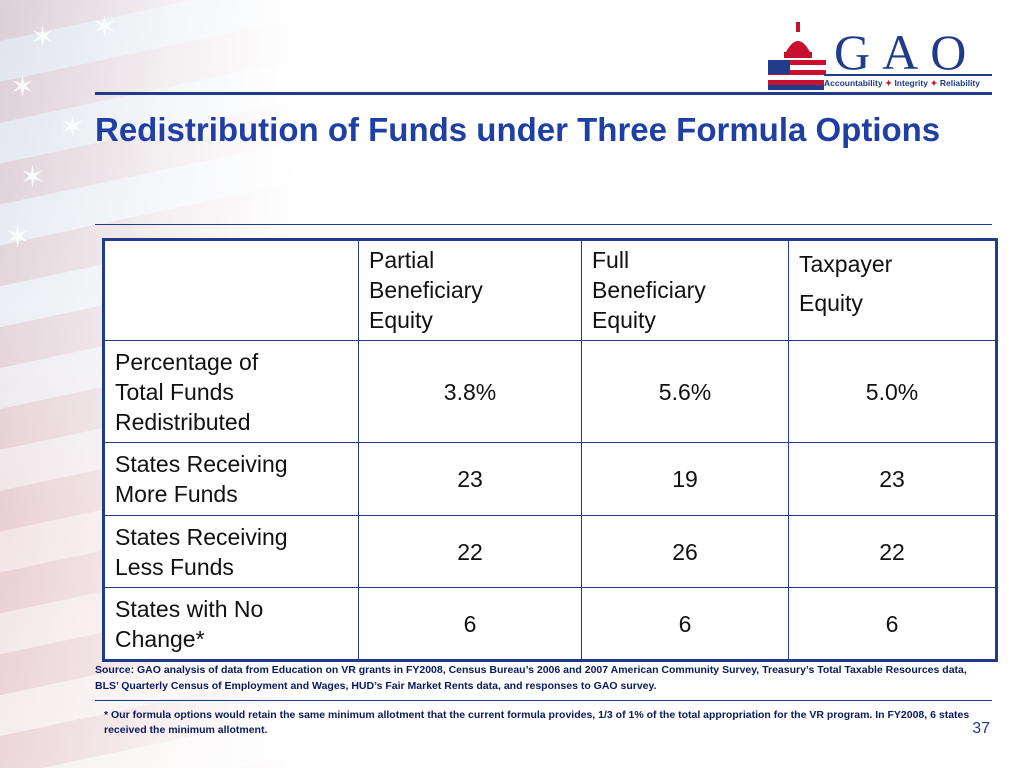  Describe the element at coordinates (231, 290) in the screenshot. I see `header-corner-cell` at that location.